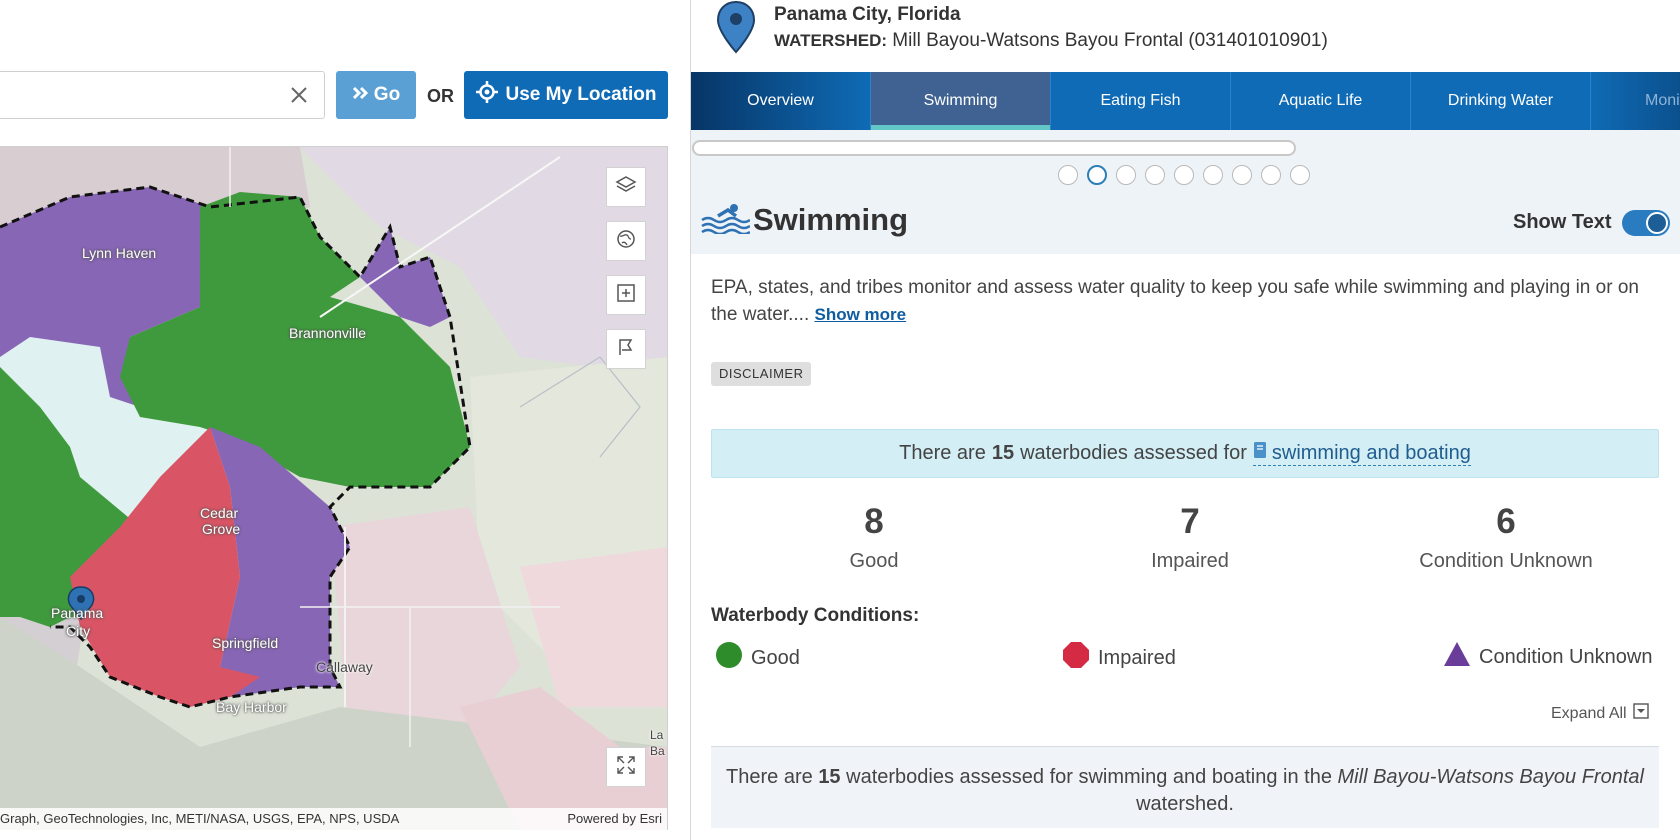 The height and width of the screenshot is (840, 1680). I want to click on legend-good: Good, so click(757, 658).